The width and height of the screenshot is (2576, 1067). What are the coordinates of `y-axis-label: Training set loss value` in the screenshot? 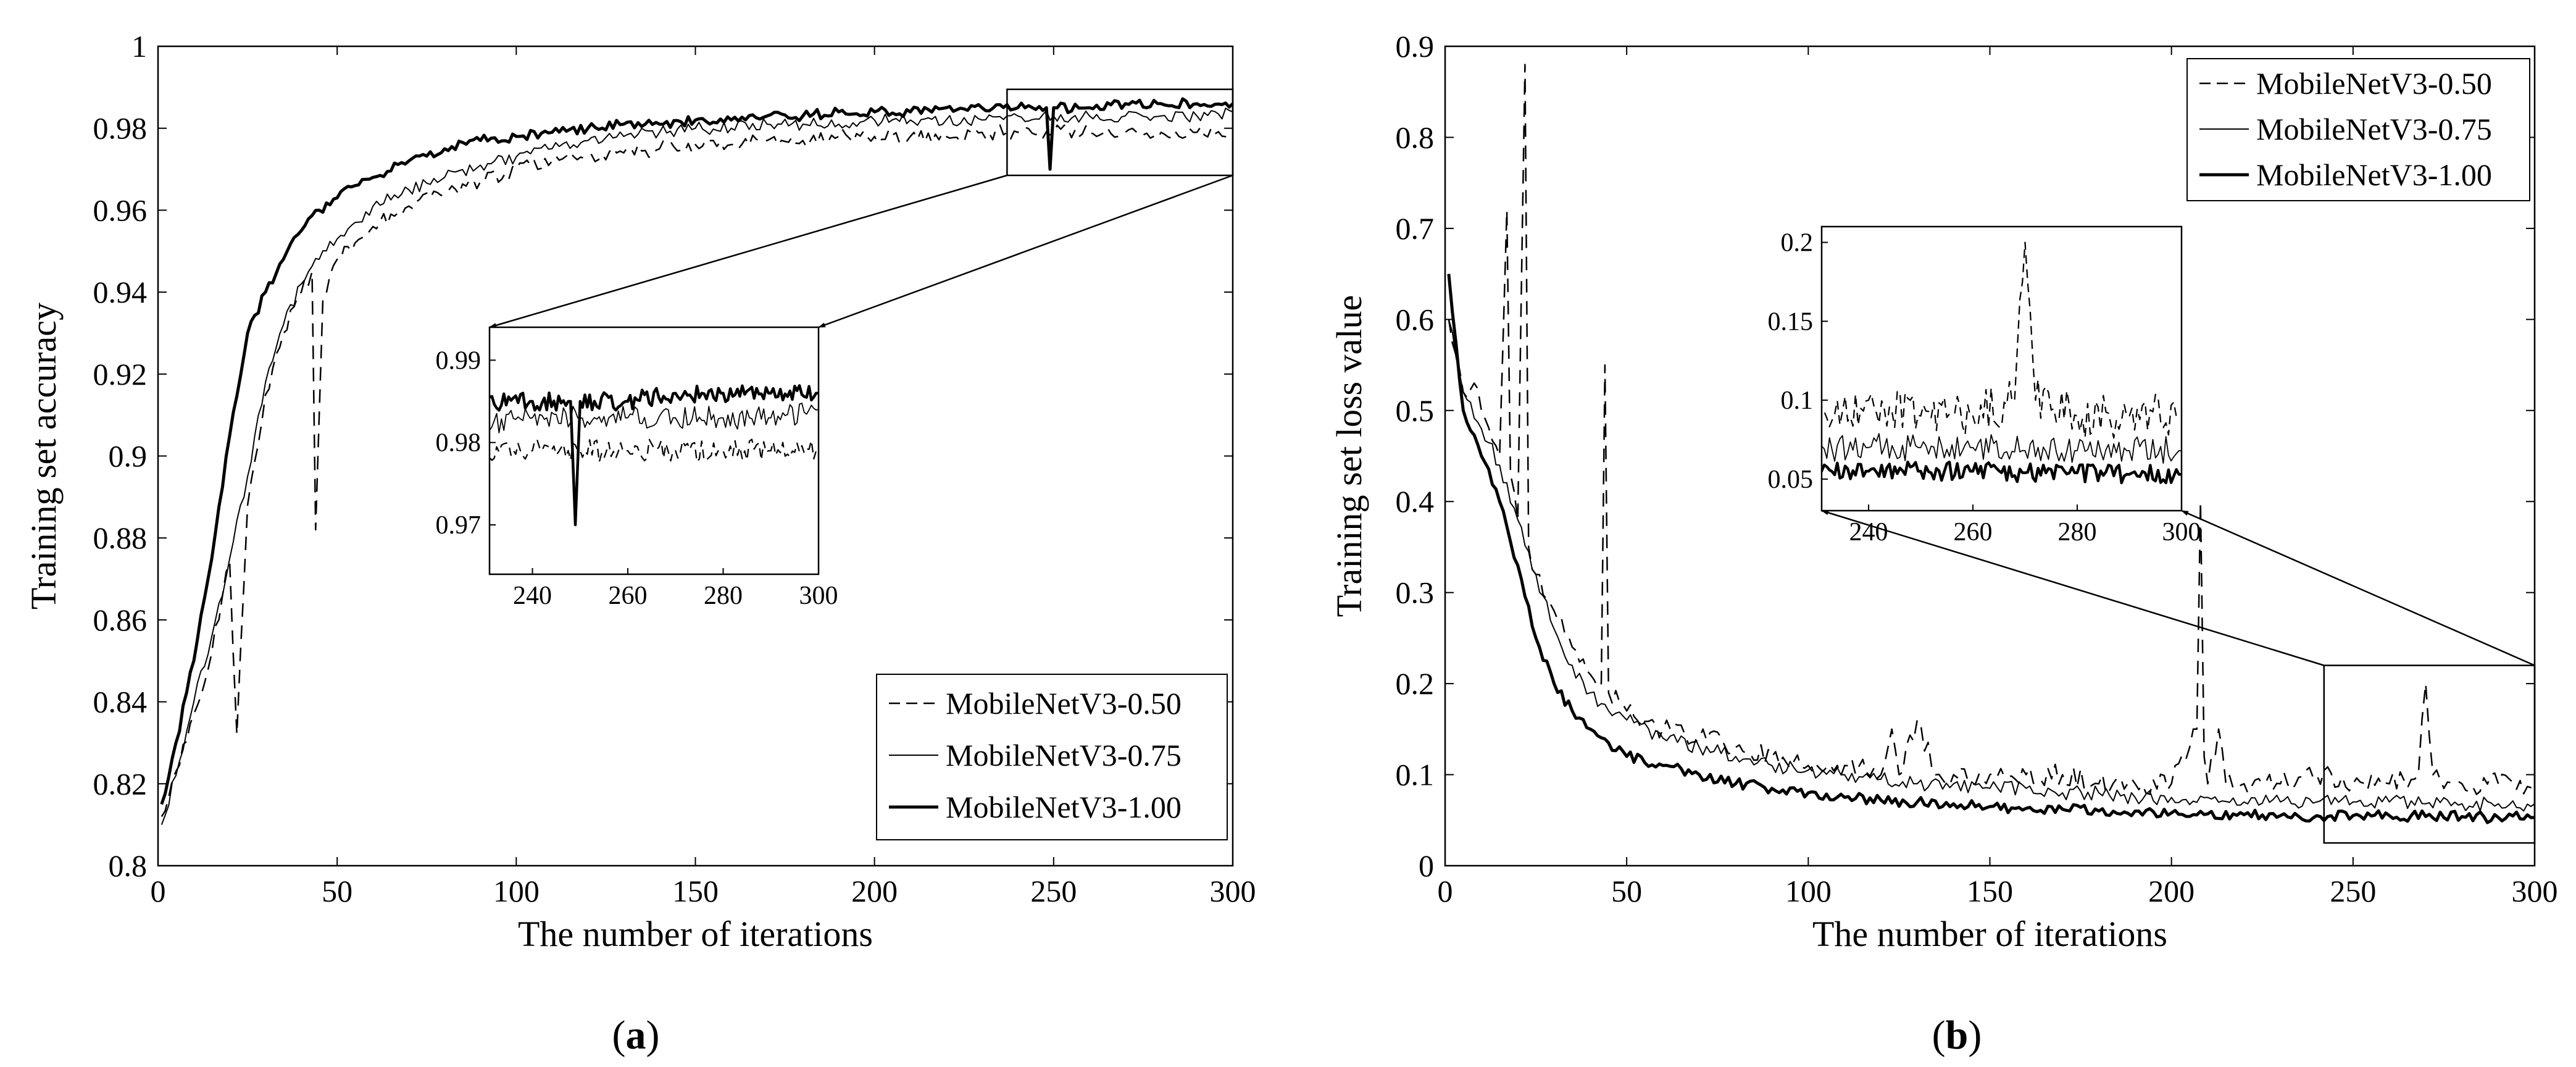 It's located at (1349, 456).